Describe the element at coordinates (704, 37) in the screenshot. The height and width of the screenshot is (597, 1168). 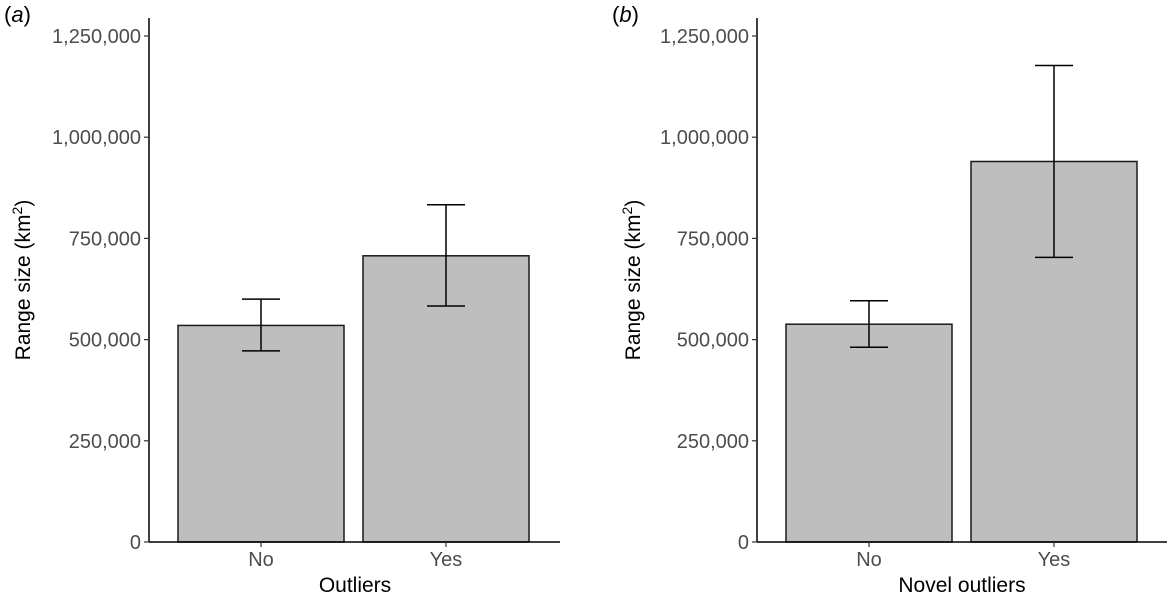
I see `panel-b-y-tick-label: 1,250,000` at that location.